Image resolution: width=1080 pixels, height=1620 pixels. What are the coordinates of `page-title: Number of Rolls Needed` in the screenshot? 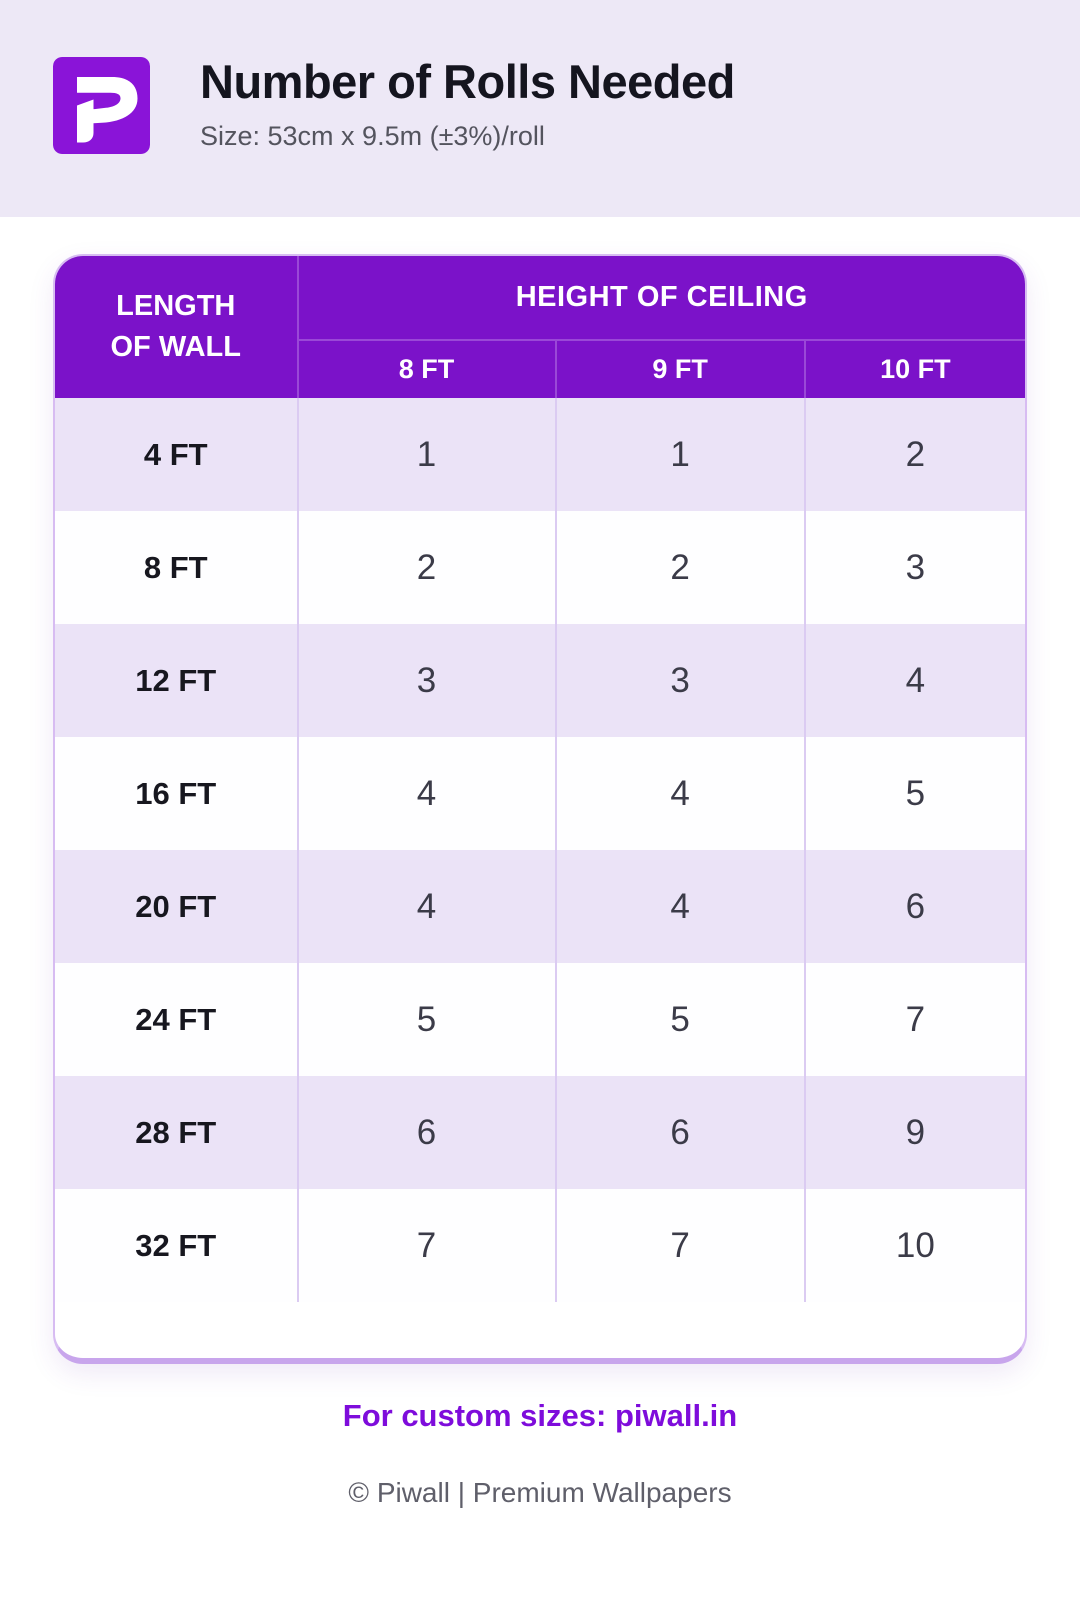 It's located at (467, 81).